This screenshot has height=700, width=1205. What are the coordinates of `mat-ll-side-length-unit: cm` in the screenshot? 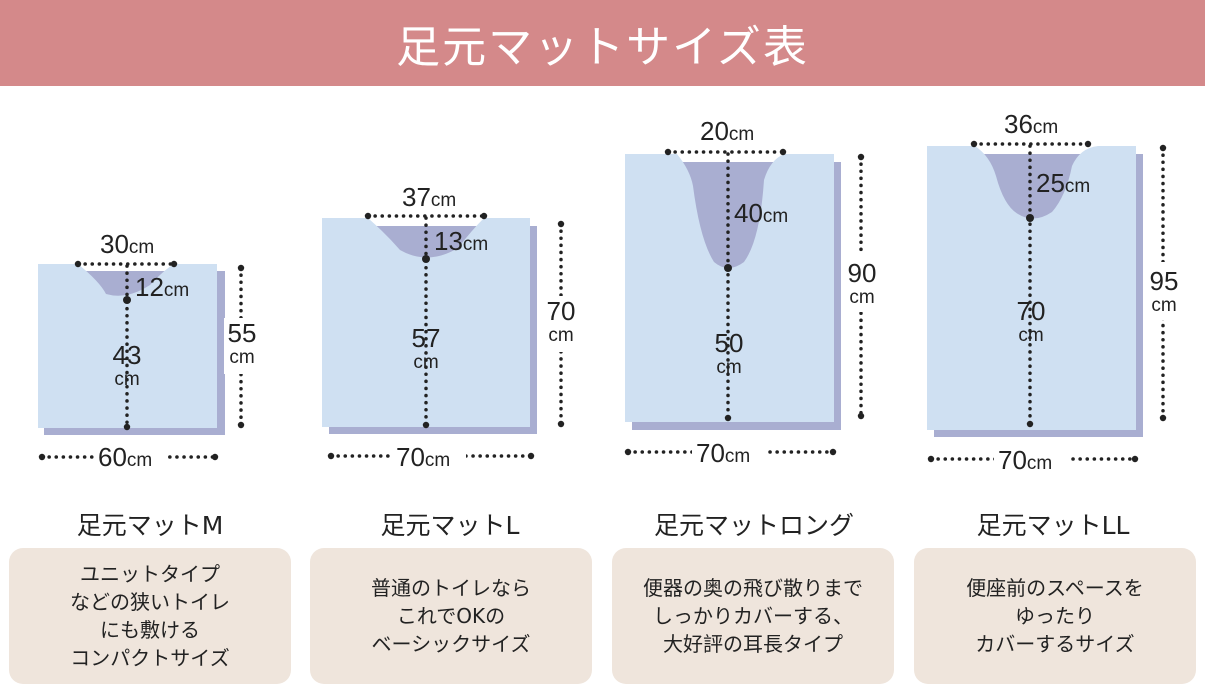 It's located at (1030, 335).